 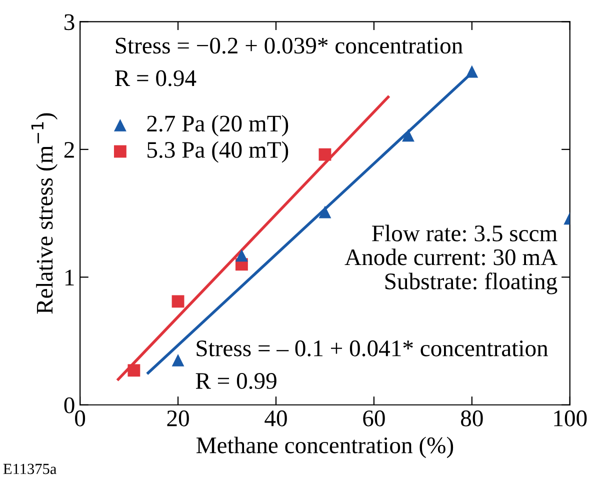 I want to click on annotation: Stress = – 0.1 + 0.041* concentration, so click(x=372, y=348).